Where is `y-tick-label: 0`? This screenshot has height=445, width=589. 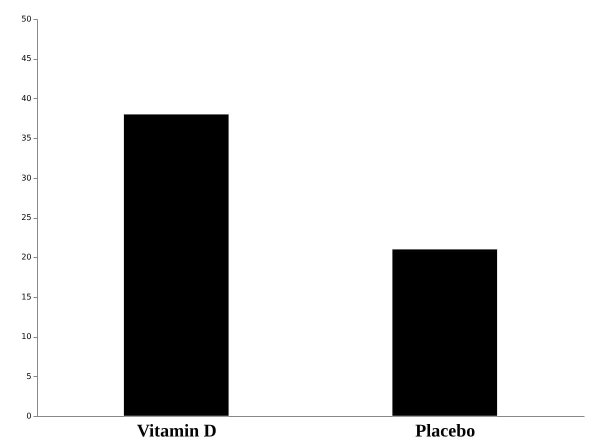
y-tick-label: 0 is located at coordinates (29, 416).